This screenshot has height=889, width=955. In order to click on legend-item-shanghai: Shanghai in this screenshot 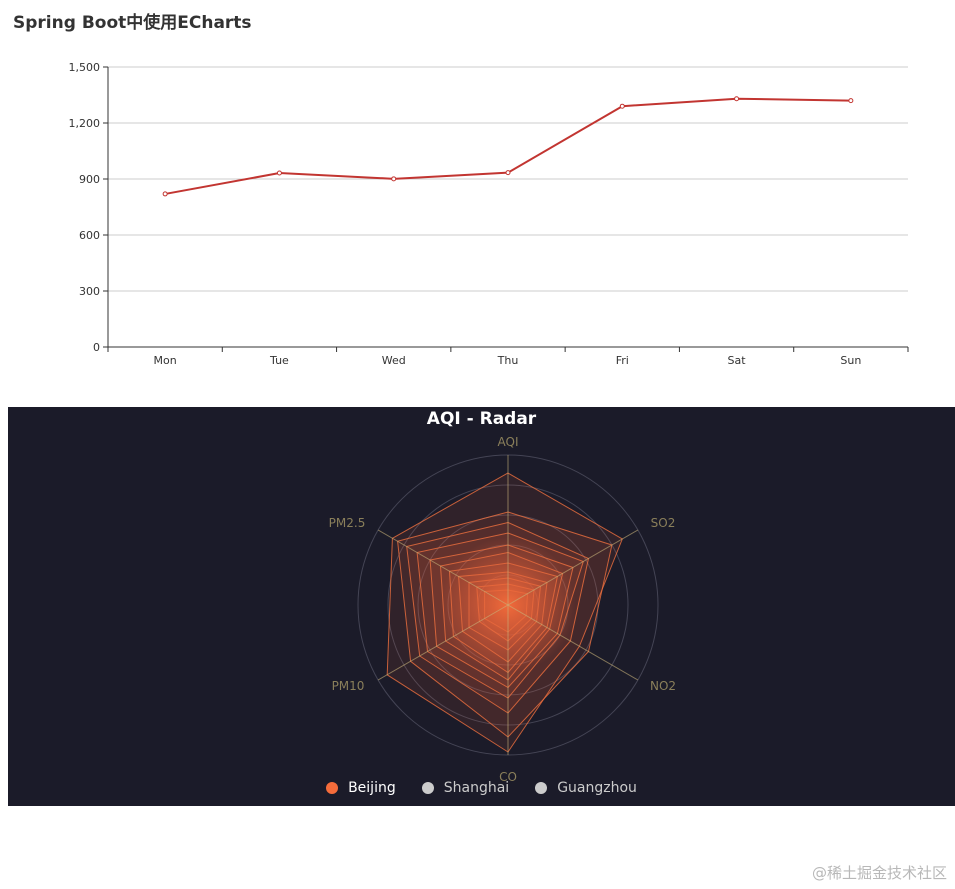, I will do `click(465, 788)`.